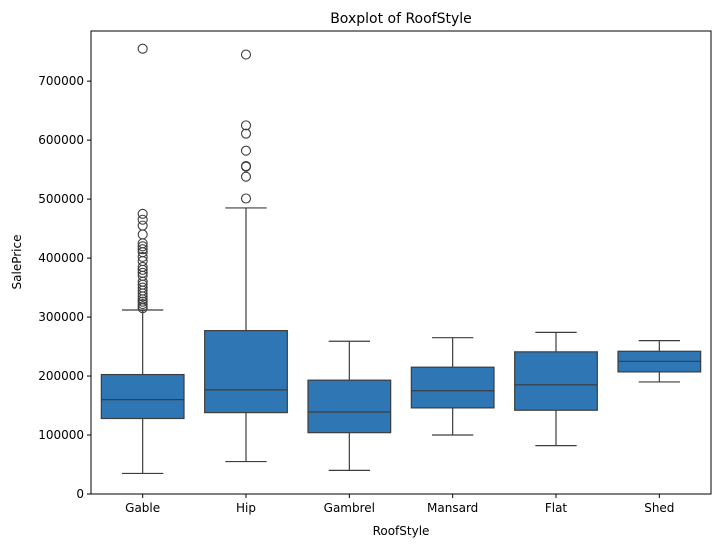  Describe the element at coordinates (246, 508) in the screenshot. I see `x-tick-label: Hip` at that location.